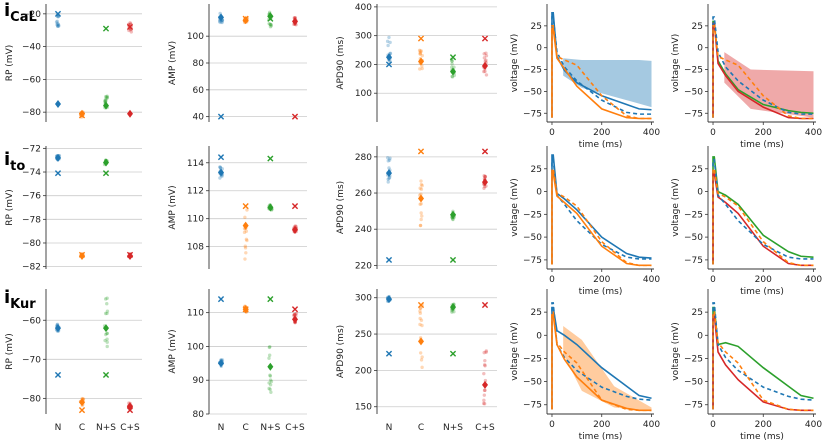 Image resolution: width=831 pixels, height=441 pixels. What do you see at coordinates (195, 314) in the screenshot?
I see `y-tick-label: 110` at bounding box center [195, 314].